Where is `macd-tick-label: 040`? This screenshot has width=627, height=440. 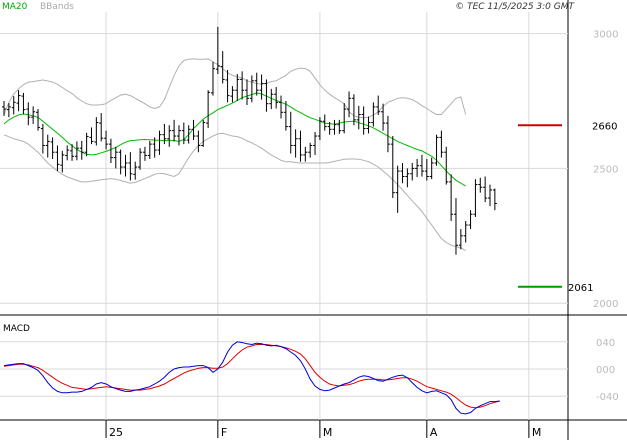 macd-tick-label: 040 is located at coordinates (605, 343).